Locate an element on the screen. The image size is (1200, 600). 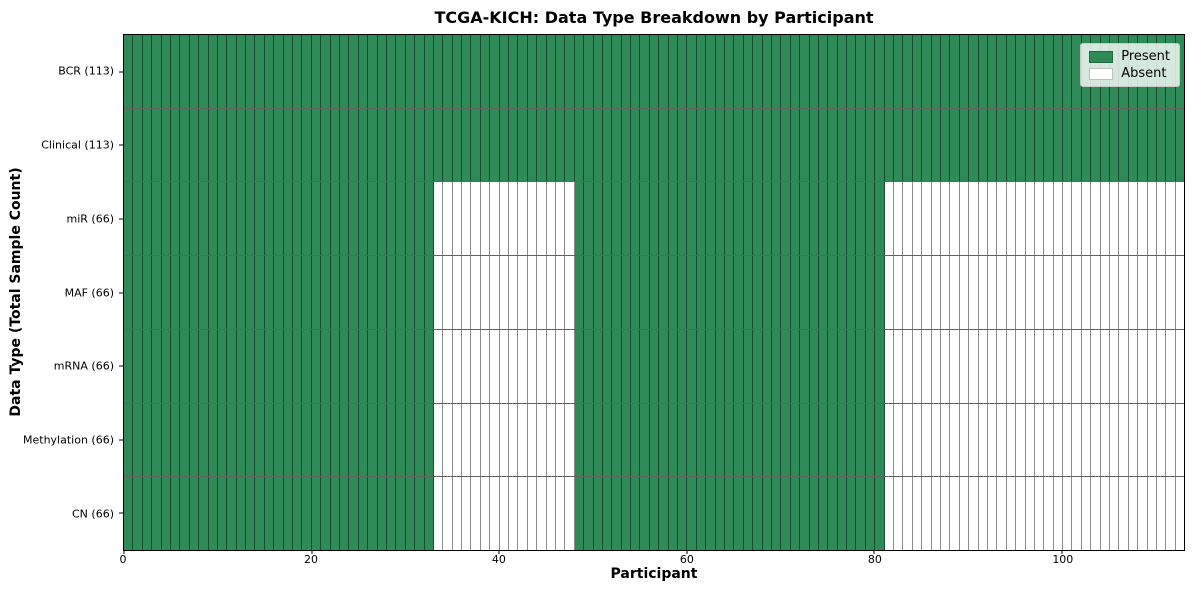
x-tick-label-100: 100 is located at coordinates (1063, 559).